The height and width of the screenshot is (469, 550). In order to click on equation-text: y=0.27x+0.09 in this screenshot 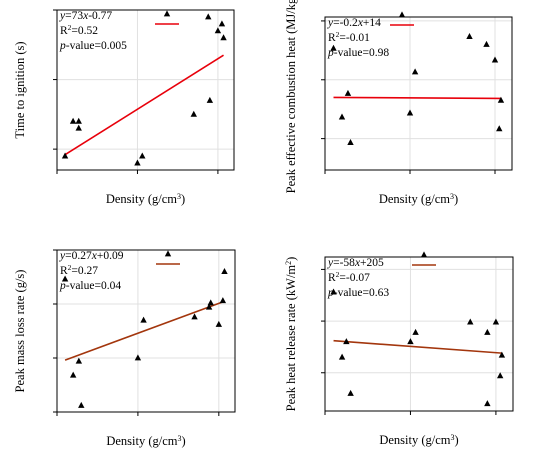, I will do `click(91, 256)`.